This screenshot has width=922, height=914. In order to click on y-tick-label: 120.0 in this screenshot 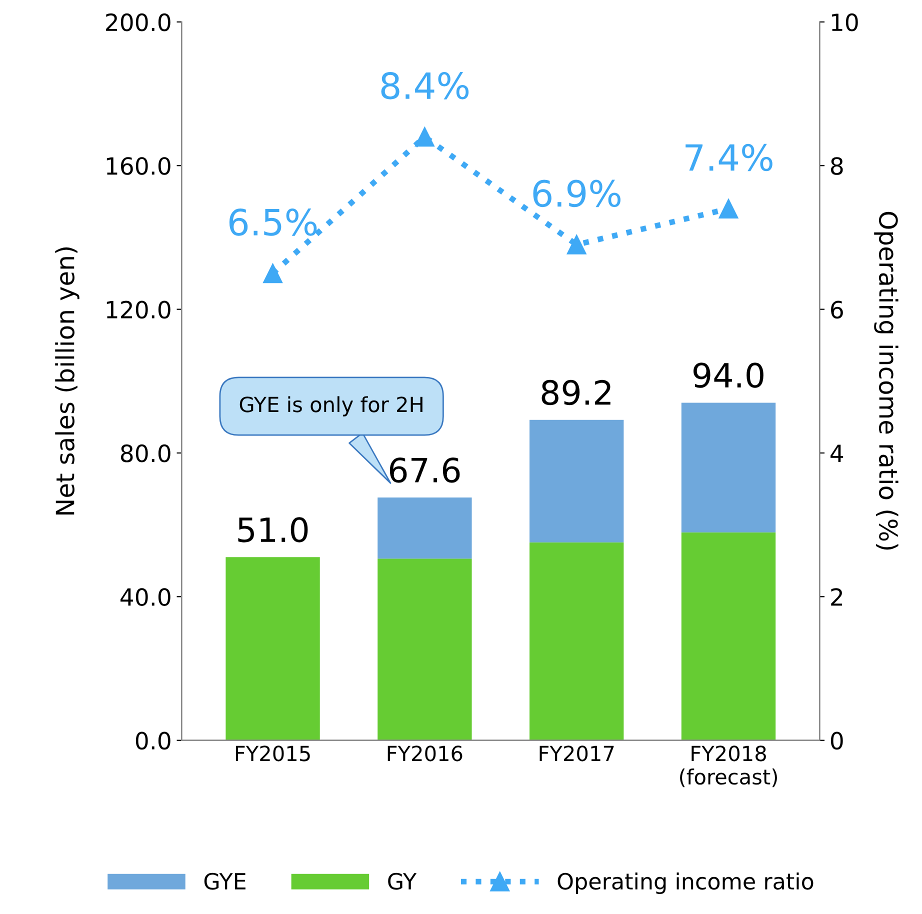, I will do `click(138, 309)`.